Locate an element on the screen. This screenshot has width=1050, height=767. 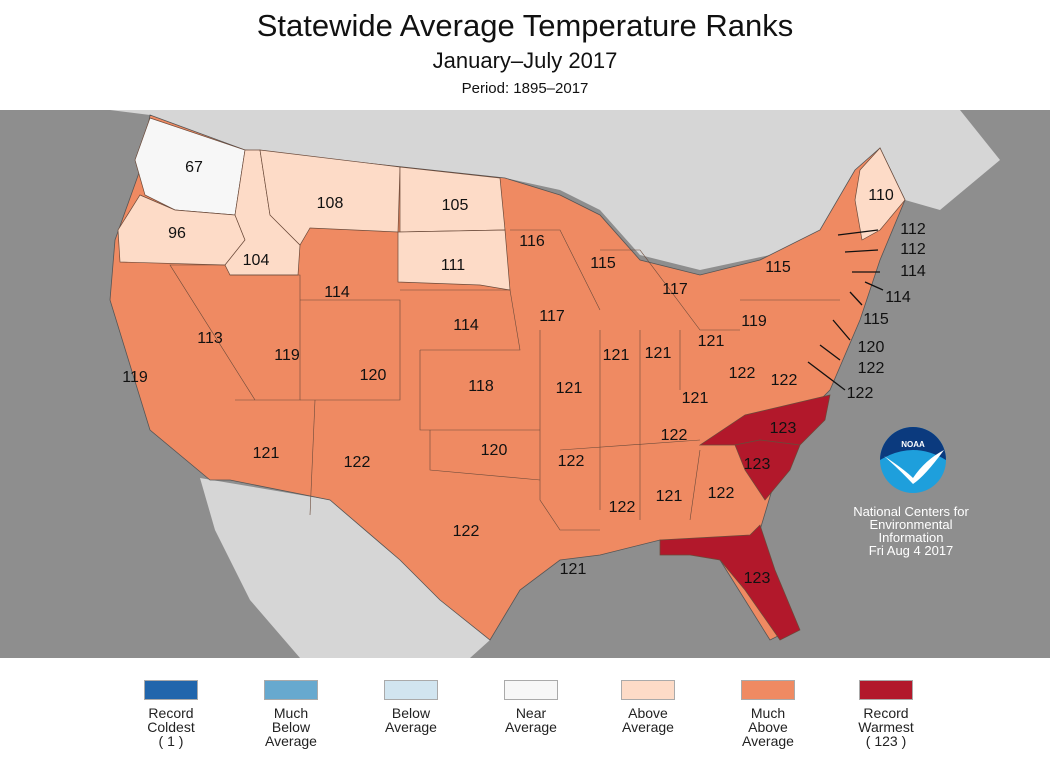
noaa-logo-text: NOAA is located at coordinates (913, 444).